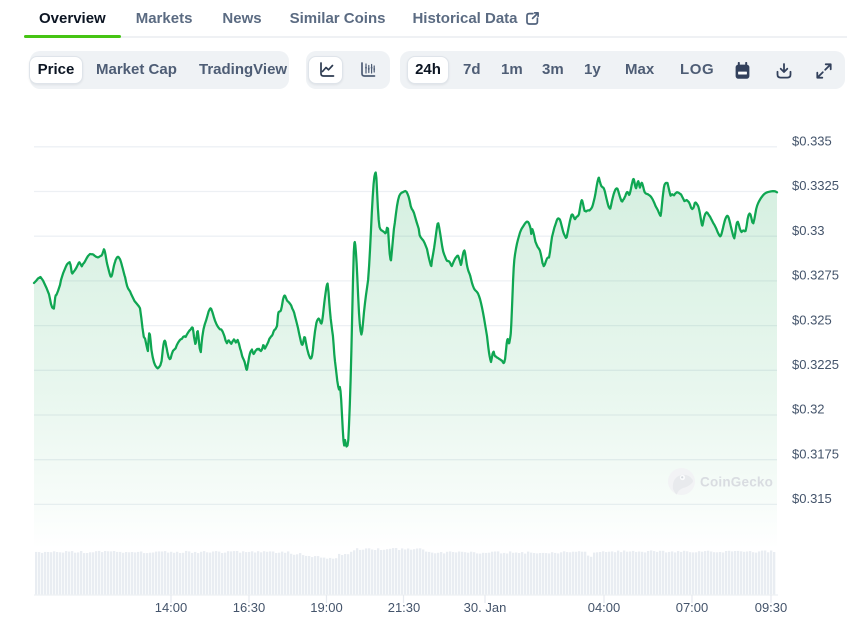  What do you see at coordinates (692, 607) in the screenshot?
I see `svg-text: 07:00` at bounding box center [692, 607].